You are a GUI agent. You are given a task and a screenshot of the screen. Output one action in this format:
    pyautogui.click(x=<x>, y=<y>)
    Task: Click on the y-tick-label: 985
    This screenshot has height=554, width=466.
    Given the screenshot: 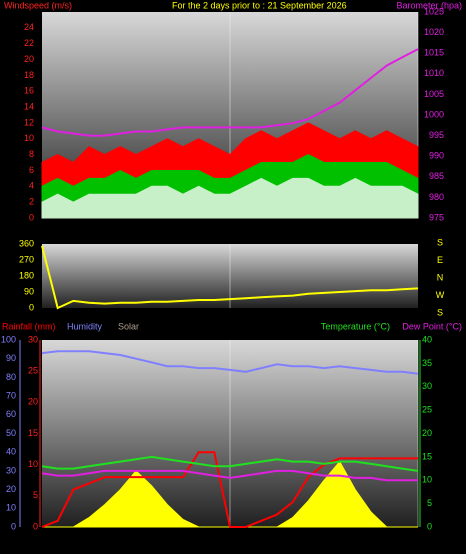 What is the action you would take?
    pyautogui.click(x=436, y=176)
    